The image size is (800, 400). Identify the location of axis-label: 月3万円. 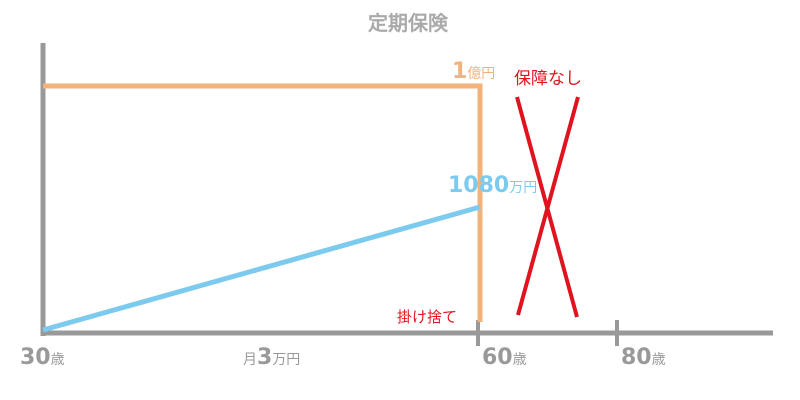
(271, 357).